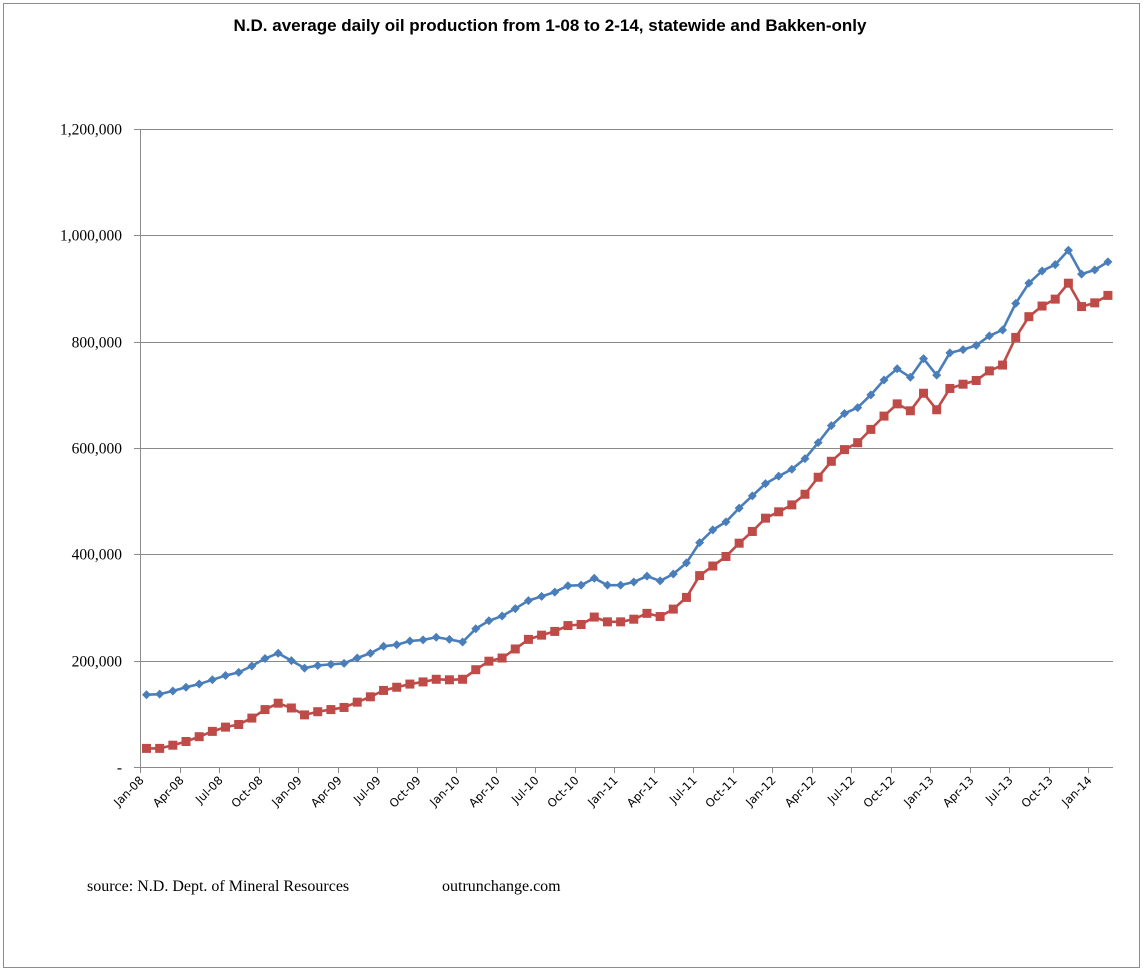 The image size is (1145, 973). What do you see at coordinates (326, 791) in the screenshot?
I see `x-tick-label: Apr-09` at bounding box center [326, 791].